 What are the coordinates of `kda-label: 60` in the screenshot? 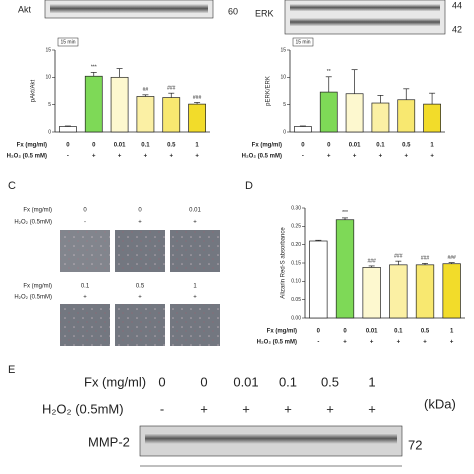 It's located at (233, 11).